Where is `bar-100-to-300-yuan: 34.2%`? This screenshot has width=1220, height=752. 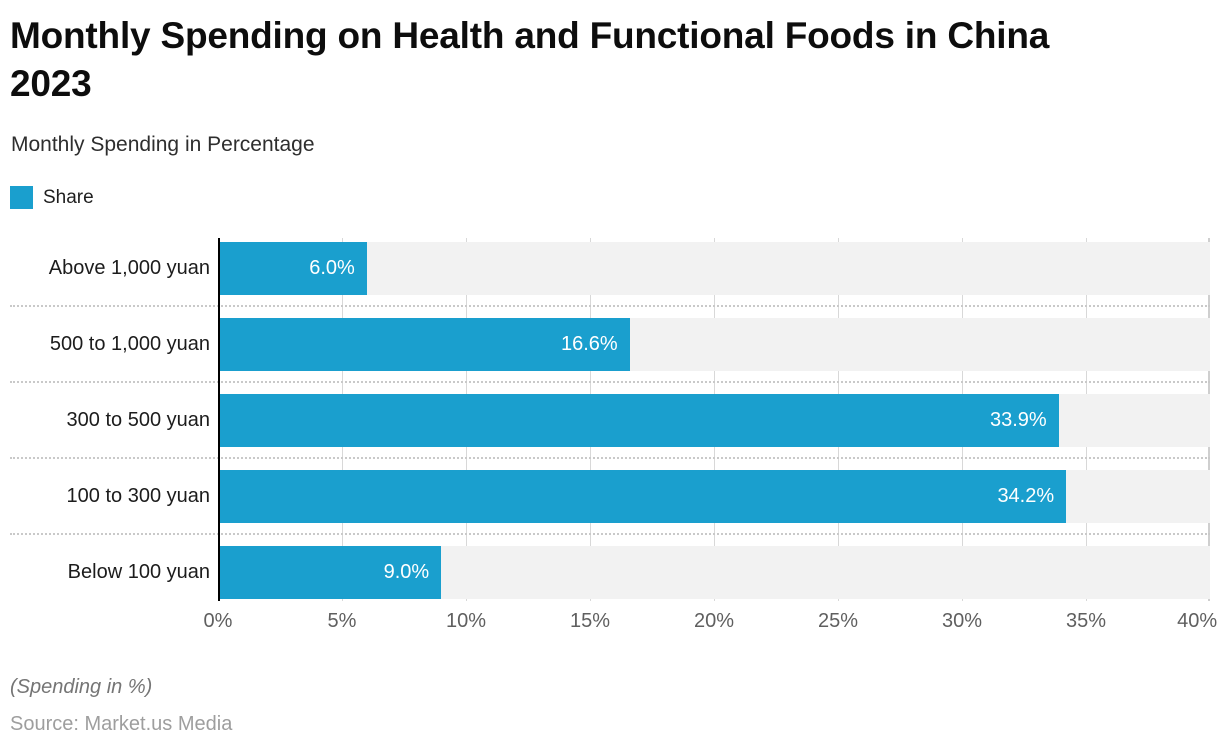
bar-100-to-300-yuan: 34.2% is located at coordinates (642, 496).